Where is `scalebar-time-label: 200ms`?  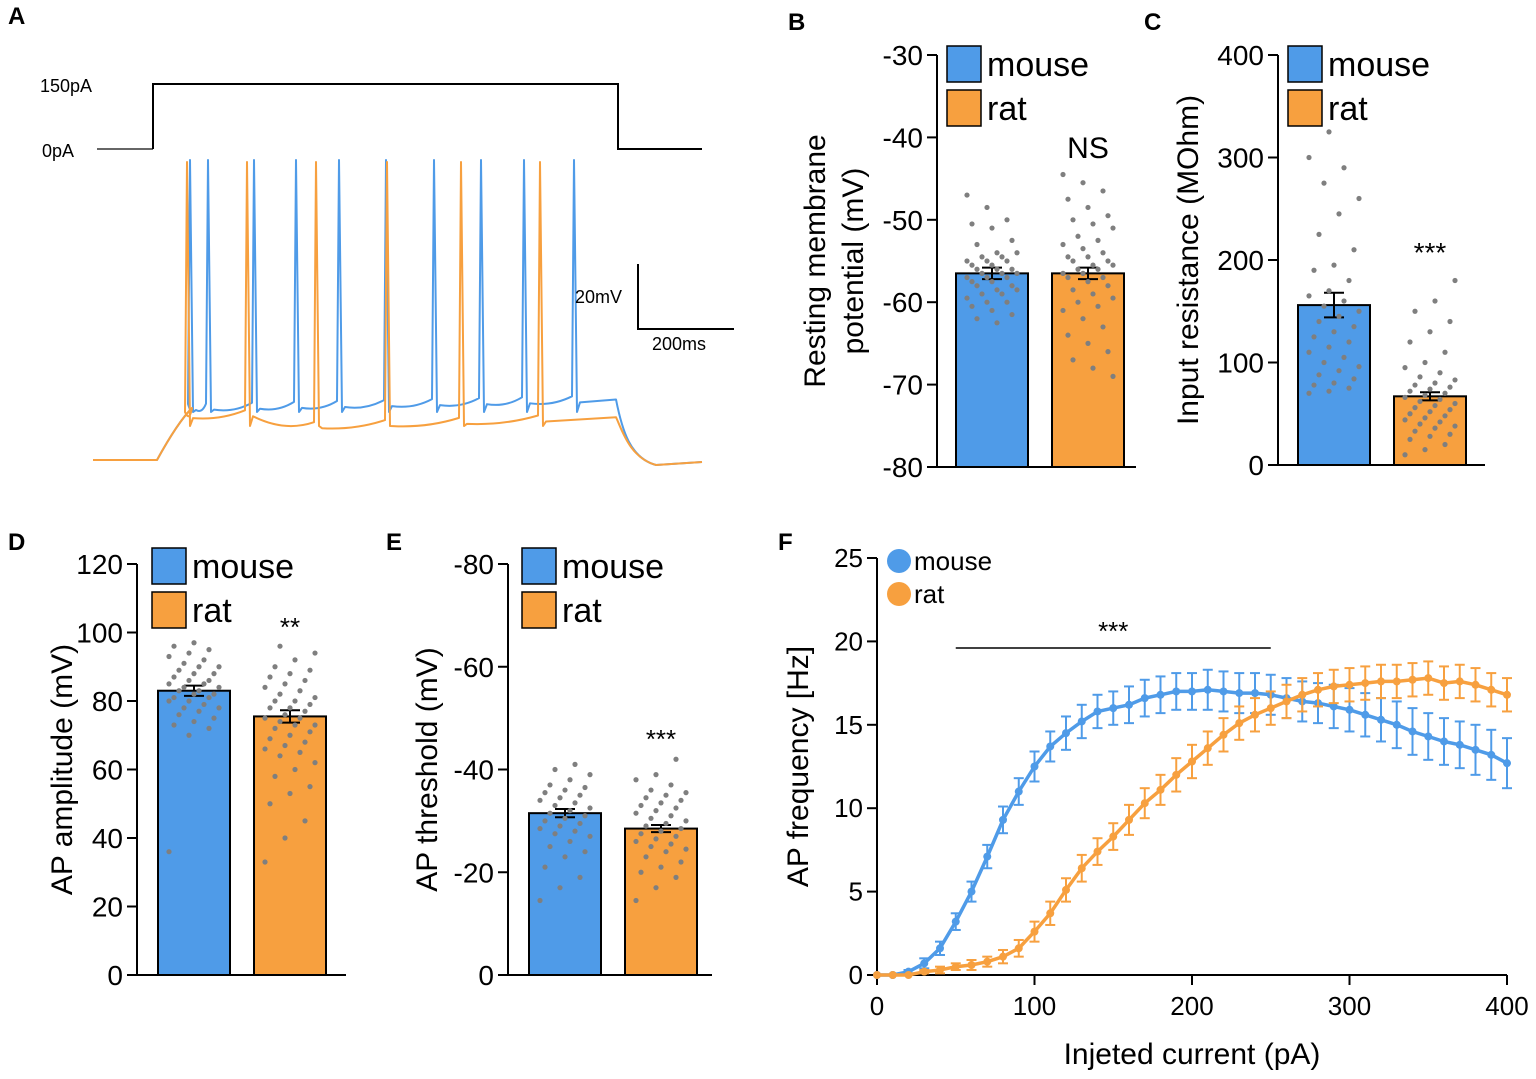
scalebar-time-label: 200ms is located at coordinates (679, 344).